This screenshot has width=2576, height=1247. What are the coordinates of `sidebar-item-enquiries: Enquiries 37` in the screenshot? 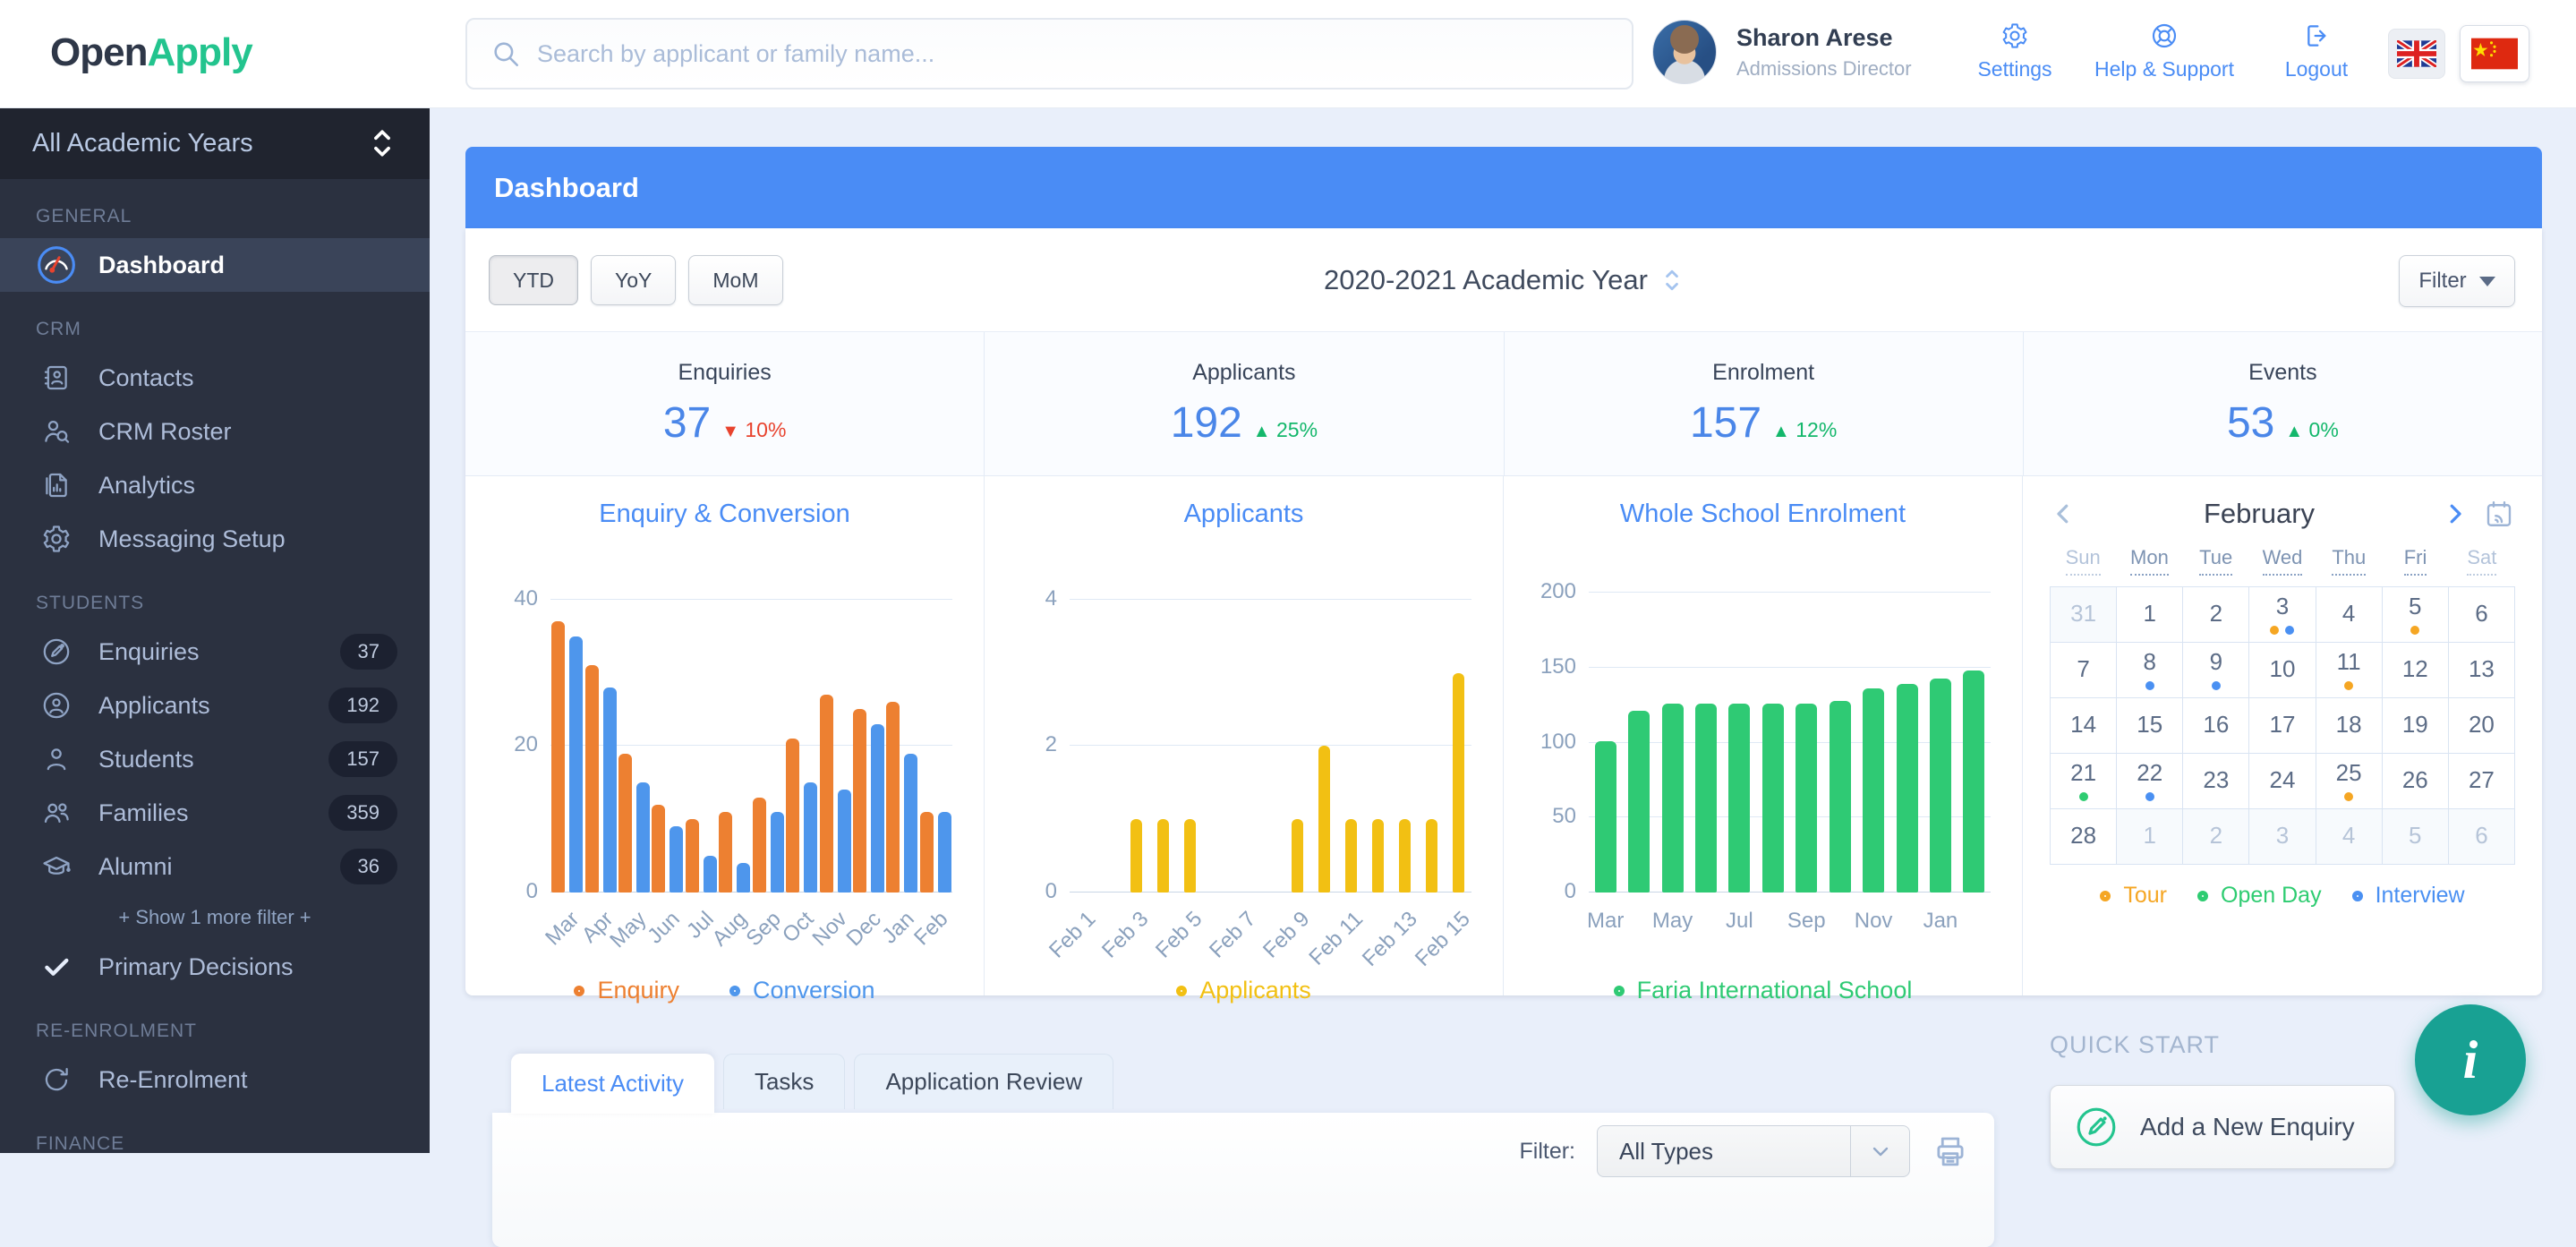 It's located at (215, 652).